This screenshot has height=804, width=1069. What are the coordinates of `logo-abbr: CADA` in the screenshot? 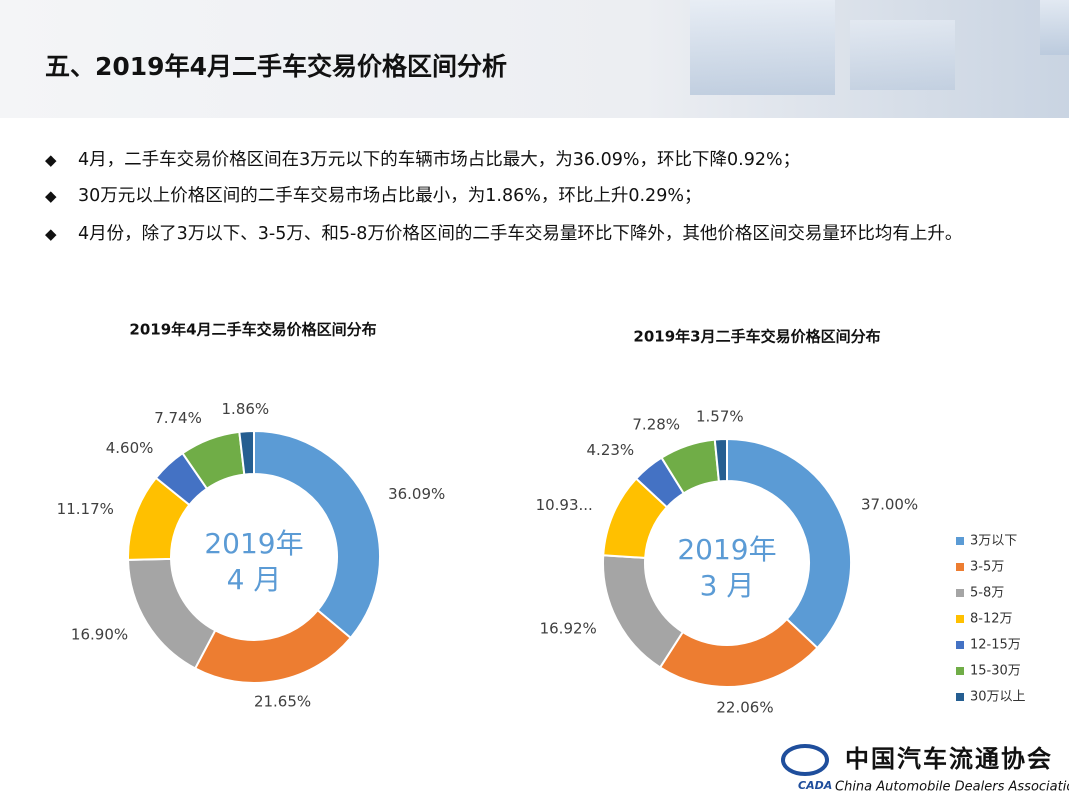 It's located at (815, 785).